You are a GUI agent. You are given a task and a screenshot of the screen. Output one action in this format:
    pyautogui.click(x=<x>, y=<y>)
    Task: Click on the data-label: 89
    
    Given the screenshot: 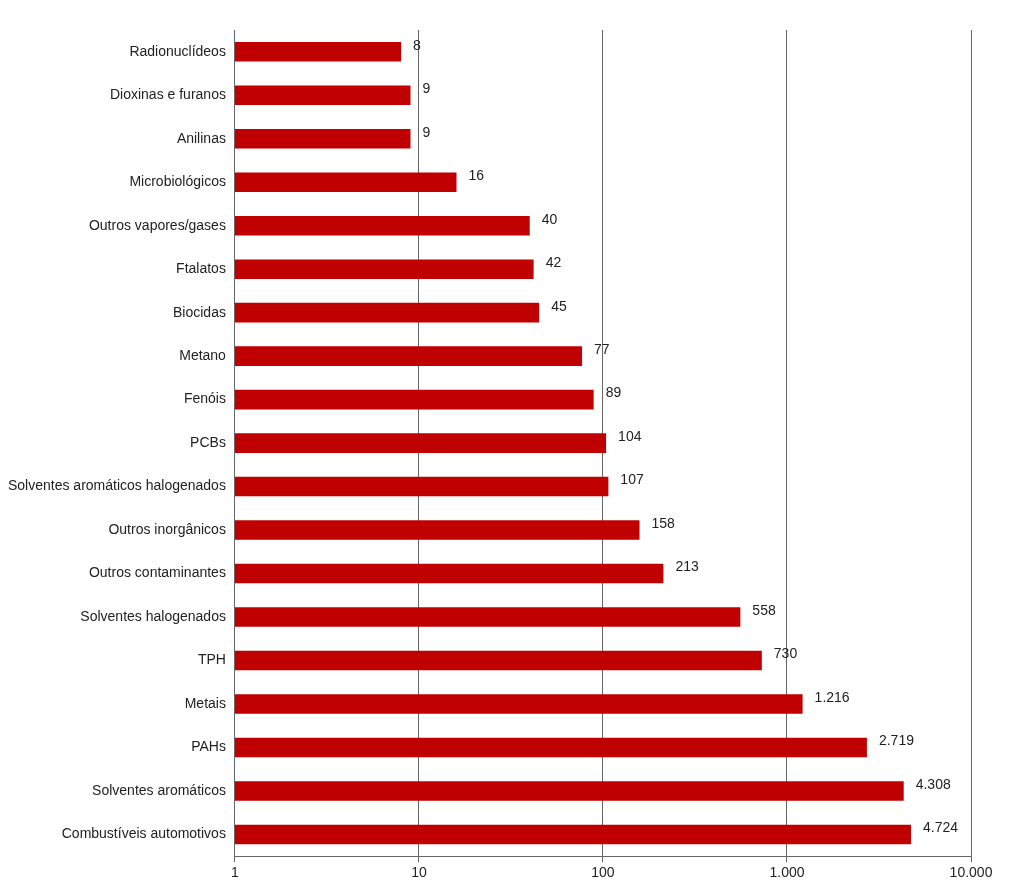 What is the action you would take?
    pyautogui.click(x=613, y=392)
    